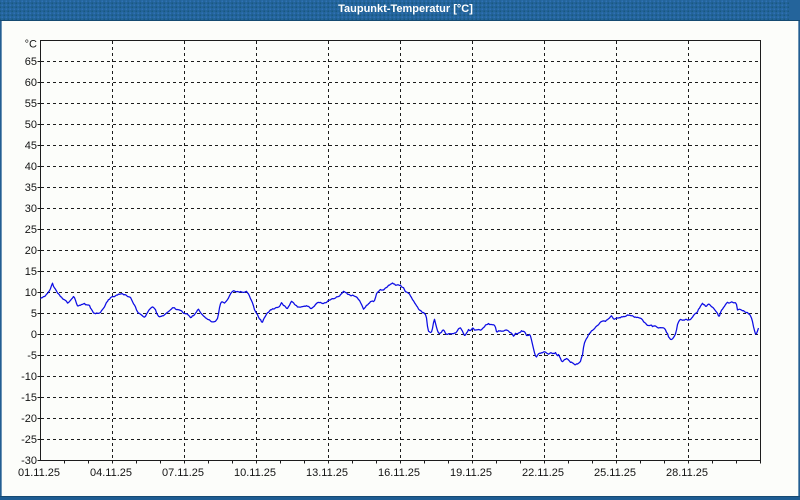  I want to click on svg-text: 5, so click(34, 314).